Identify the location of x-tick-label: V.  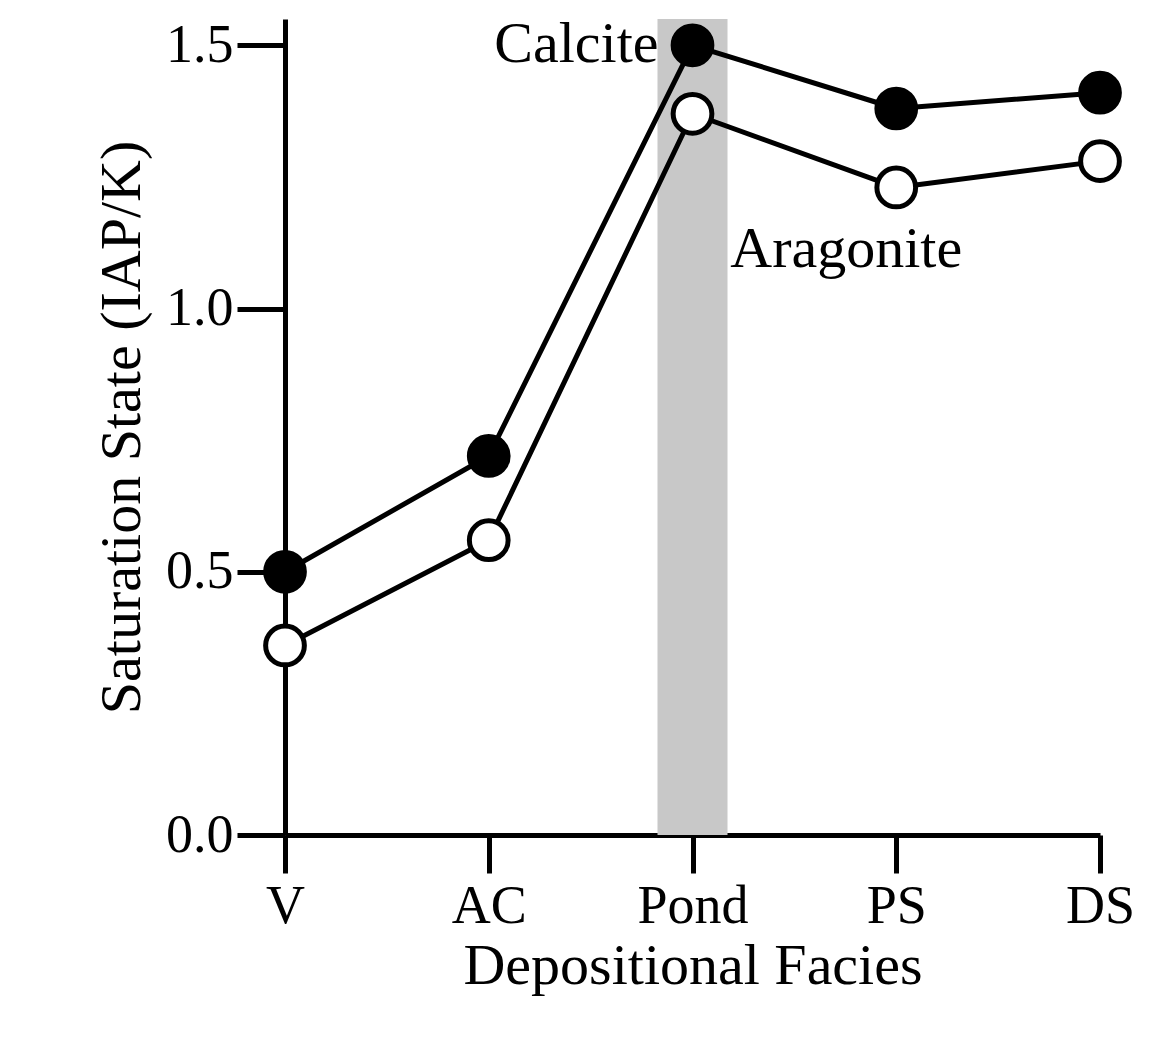
(285, 904).